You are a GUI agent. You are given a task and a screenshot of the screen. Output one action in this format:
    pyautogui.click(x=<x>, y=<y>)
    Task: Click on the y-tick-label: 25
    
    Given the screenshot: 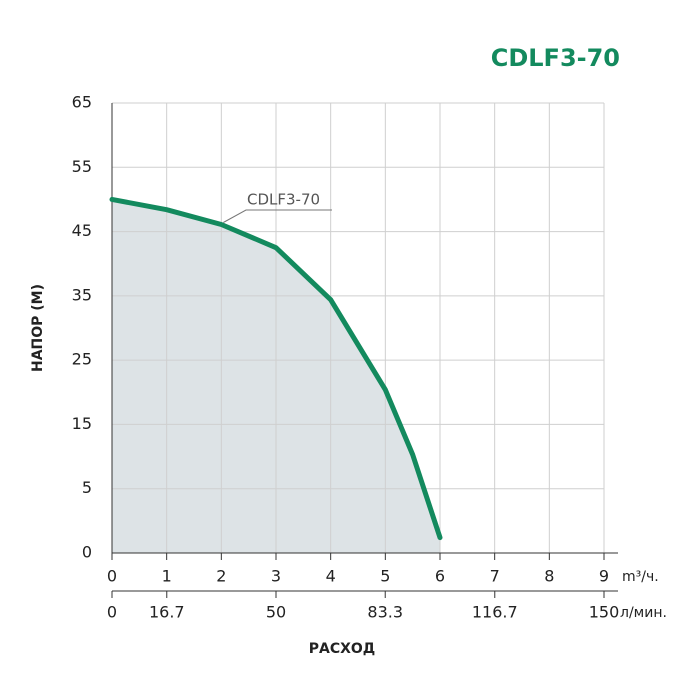 What is the action you would take?
    pyautogui.click(x=82, y=359)
    